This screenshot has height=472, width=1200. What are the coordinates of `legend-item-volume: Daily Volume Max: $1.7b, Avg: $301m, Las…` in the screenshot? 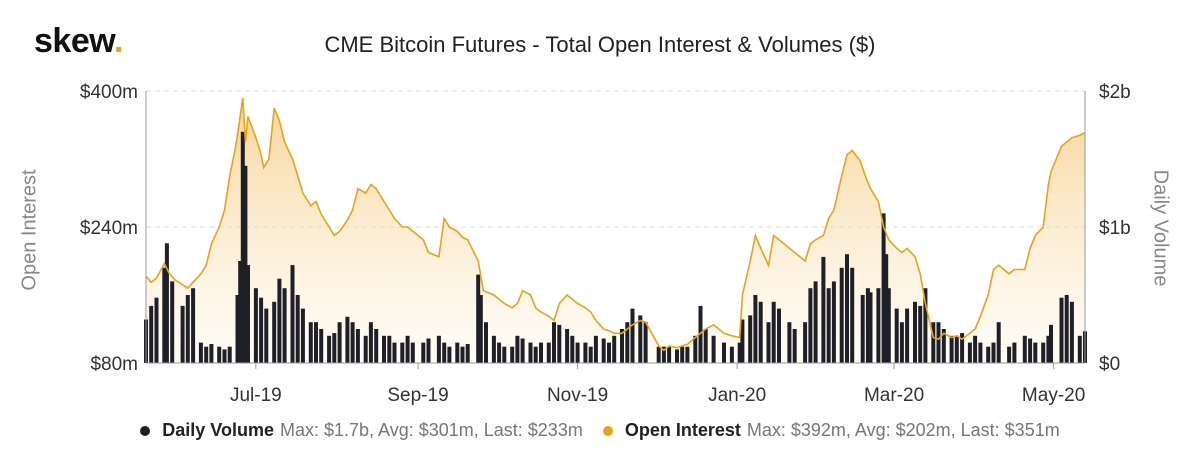 It's located at (361, 430).